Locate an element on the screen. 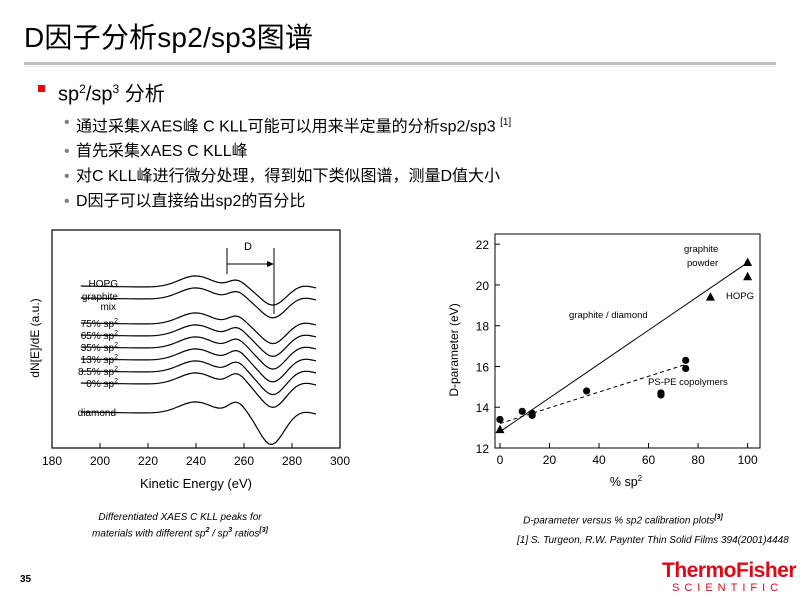 This screenshot has height=600, width=800. legend-35-text: 35% sp is located at coordinates (98, 348).